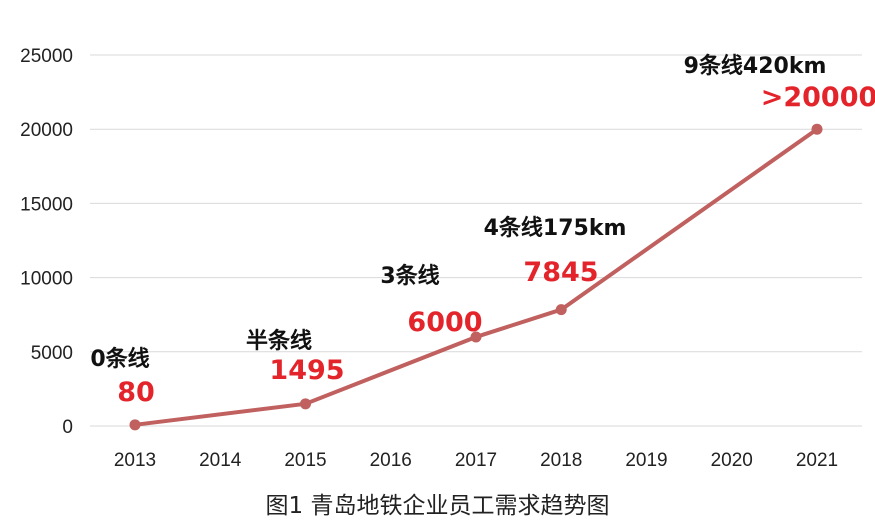  Describe the element at coordinates (279, 341) in the screenshot. I see `line-count-label: 半条线` at that location.